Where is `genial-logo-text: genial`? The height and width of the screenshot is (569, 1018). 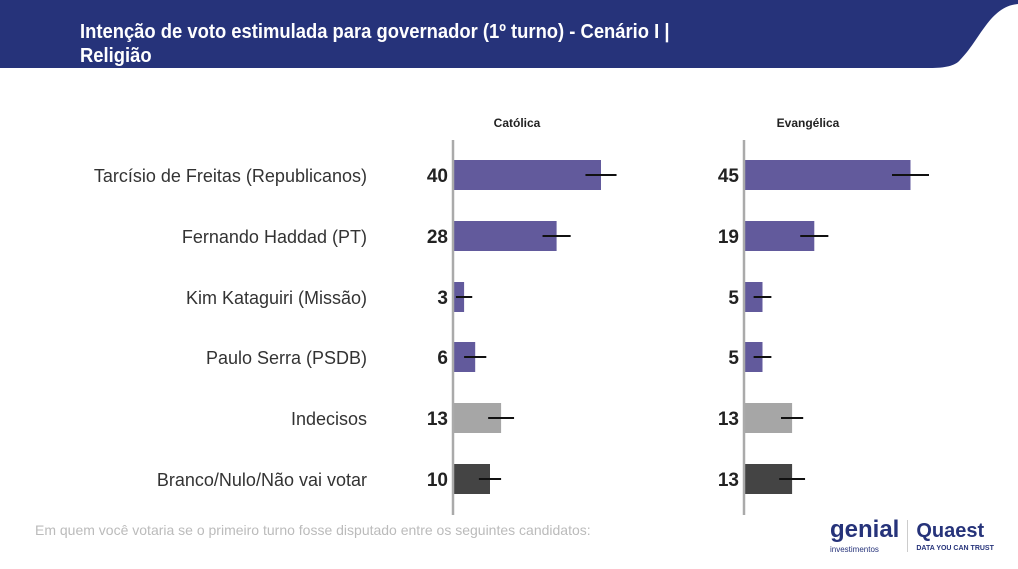 genial-logo-text: genial is located at coordinates (865, 529).